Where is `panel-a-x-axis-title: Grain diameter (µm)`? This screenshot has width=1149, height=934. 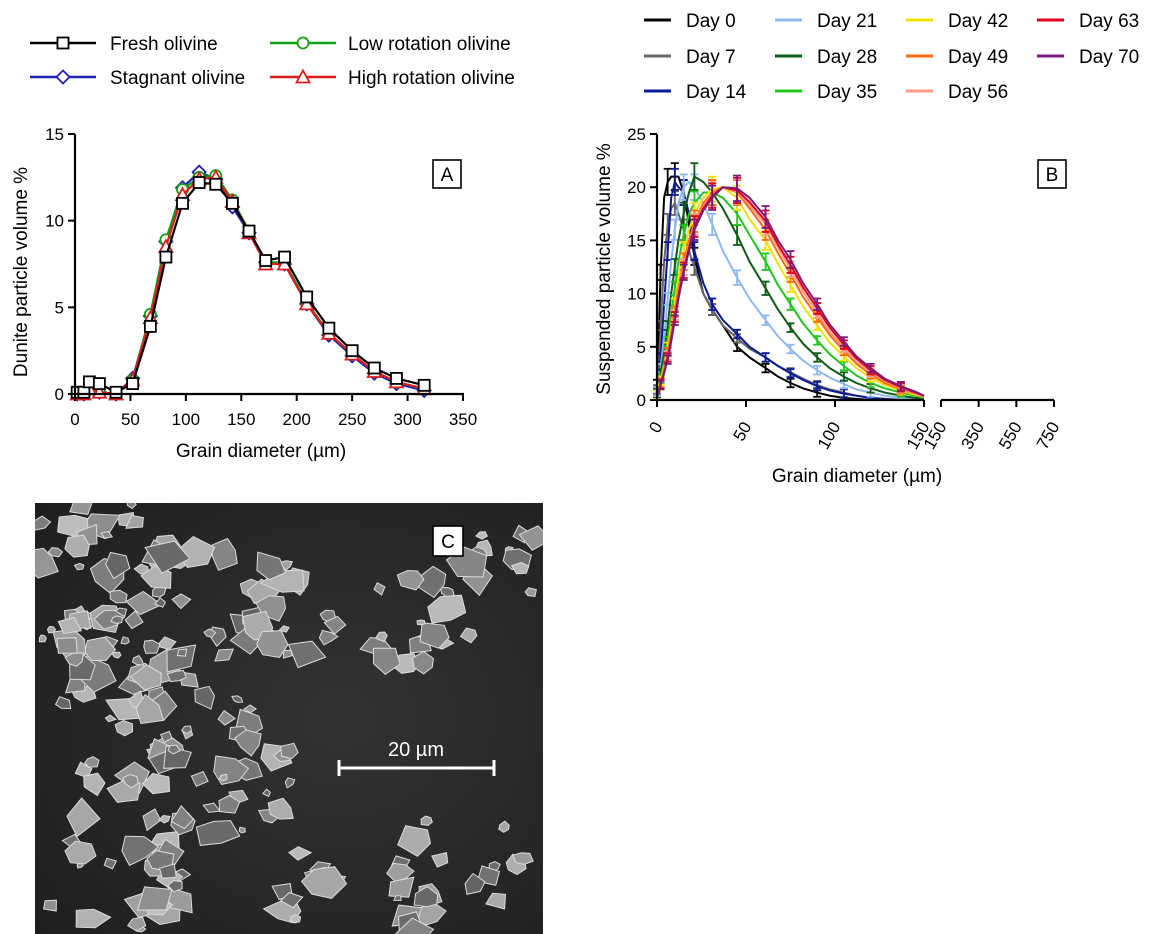 panel-a-x-axis-title: Grain diameter (µm) is located at coordinates (261, 451).